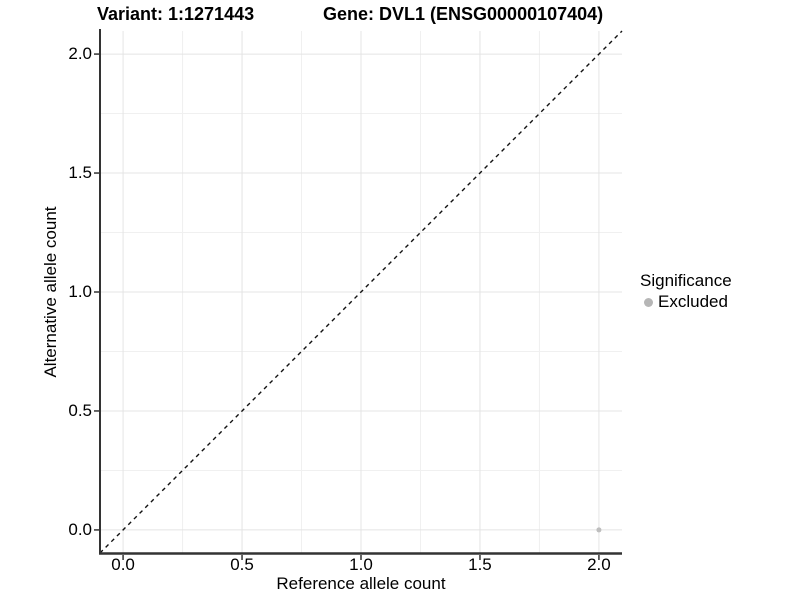 Image resolution: width=800 pixels, height=600 pixels. Describe the element at coordinates (480, 564) in the screenshot. I see `x-tick-label: 1.5` at that location.